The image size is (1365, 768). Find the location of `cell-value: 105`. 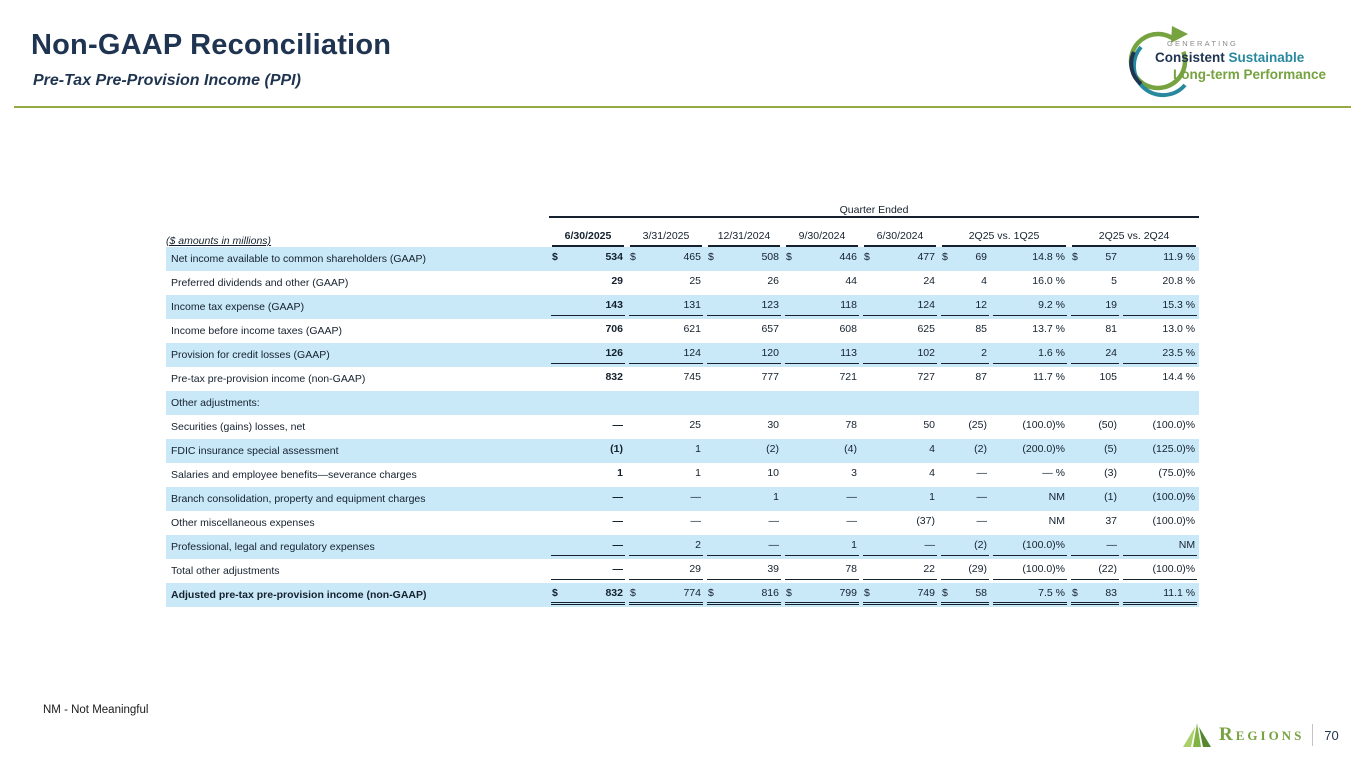

cell-value: 105 is located at coordinates (1108, 377).